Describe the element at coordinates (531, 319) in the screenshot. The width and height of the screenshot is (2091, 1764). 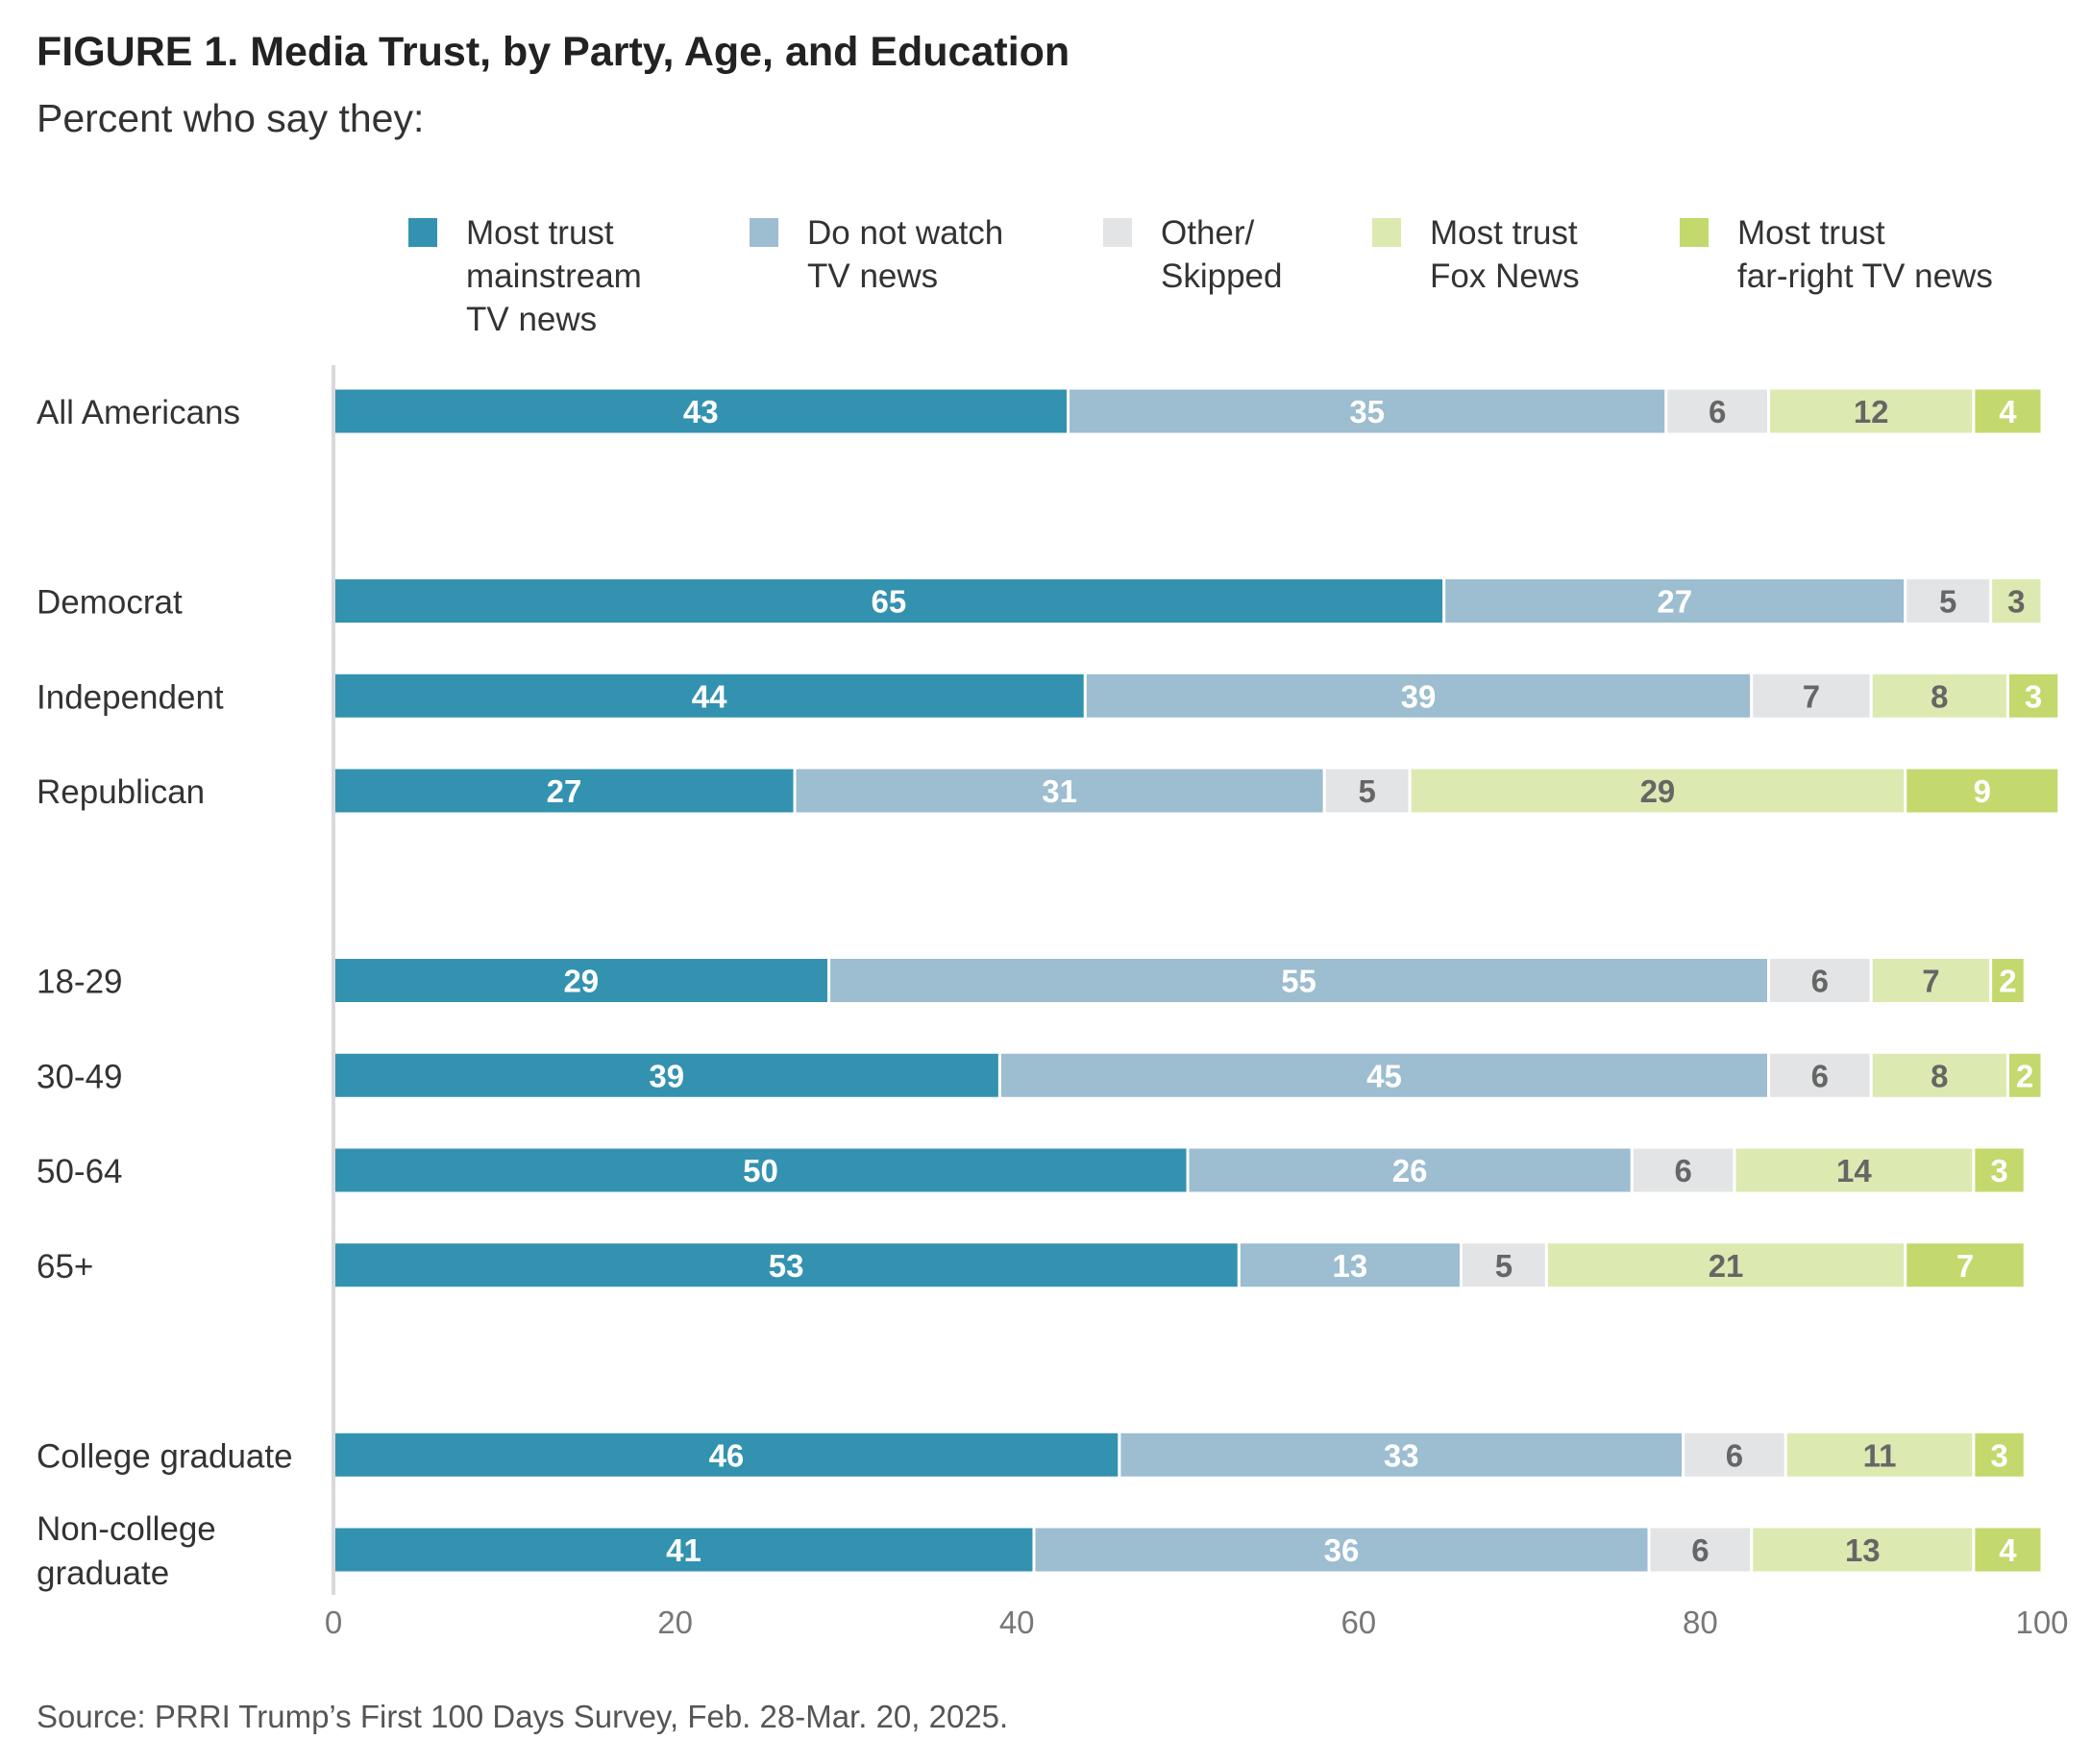
I see `legend-label-1: TV news` at that location.